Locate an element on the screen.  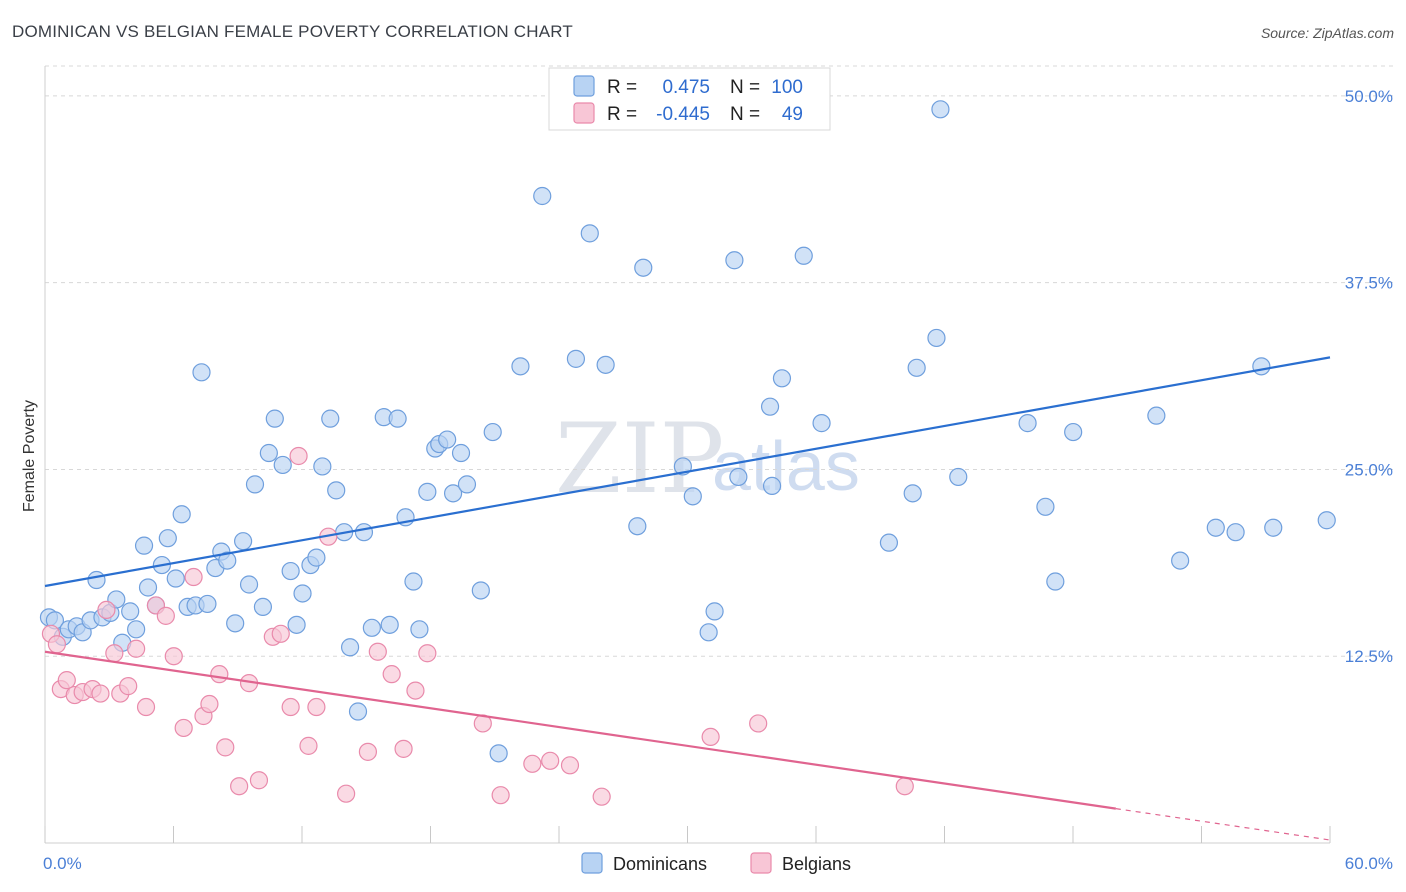
legend-r-label-dominicans: R = is located at coordinates (622, 87).